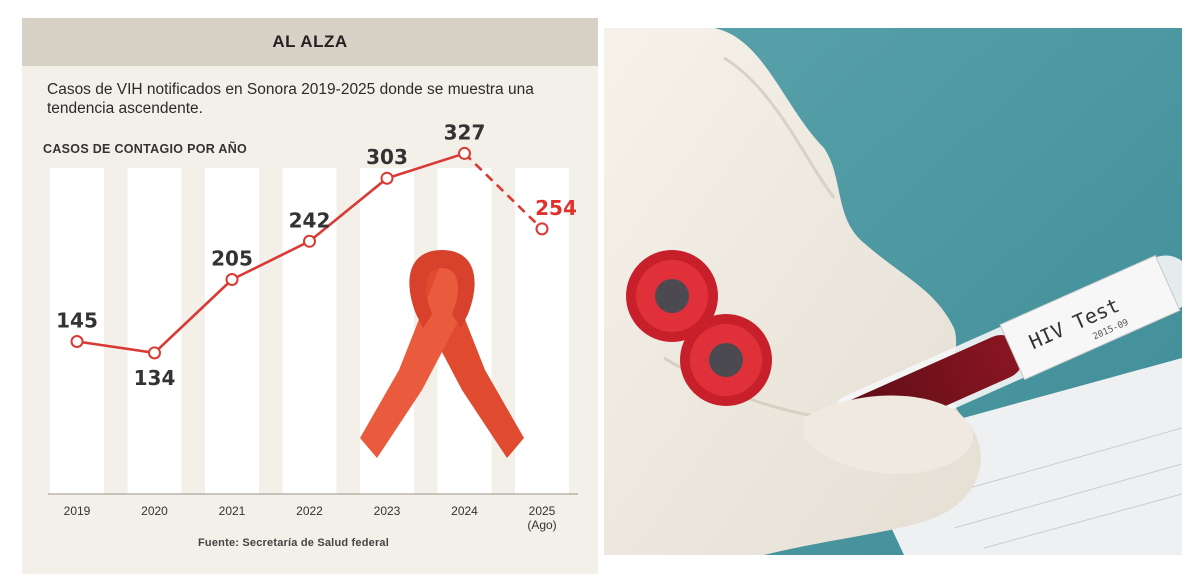 Image resolution: width=1200 pixels, height=583 pixels. What do you see at coordinates (309, 511) in the screenshot?
I see `x-tick-label: 2022` at bounding box center [309, 511].